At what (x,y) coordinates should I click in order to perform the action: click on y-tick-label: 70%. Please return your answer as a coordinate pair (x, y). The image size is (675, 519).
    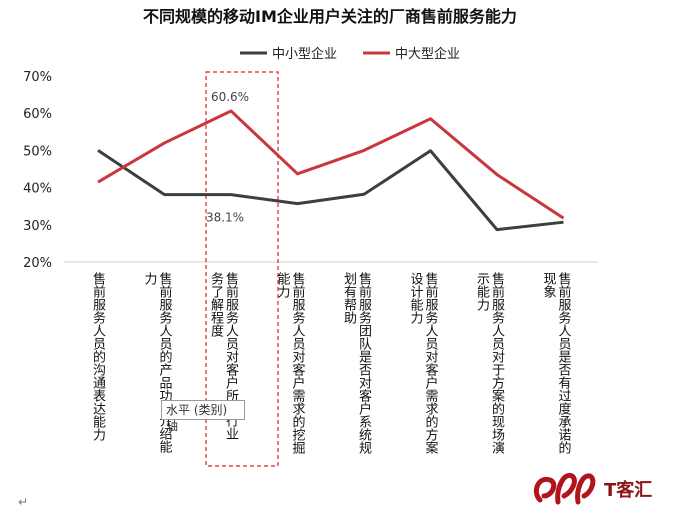
    Looking at the image, I should click on (37, 77).